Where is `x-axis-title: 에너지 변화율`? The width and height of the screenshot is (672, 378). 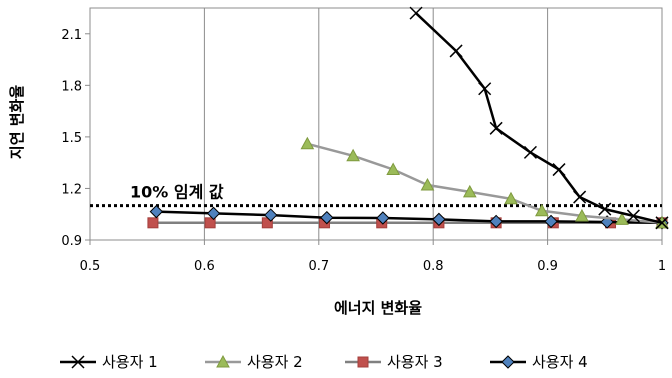 x-axis-title: 에너지 변화율 is located at coordinates (378, 308).